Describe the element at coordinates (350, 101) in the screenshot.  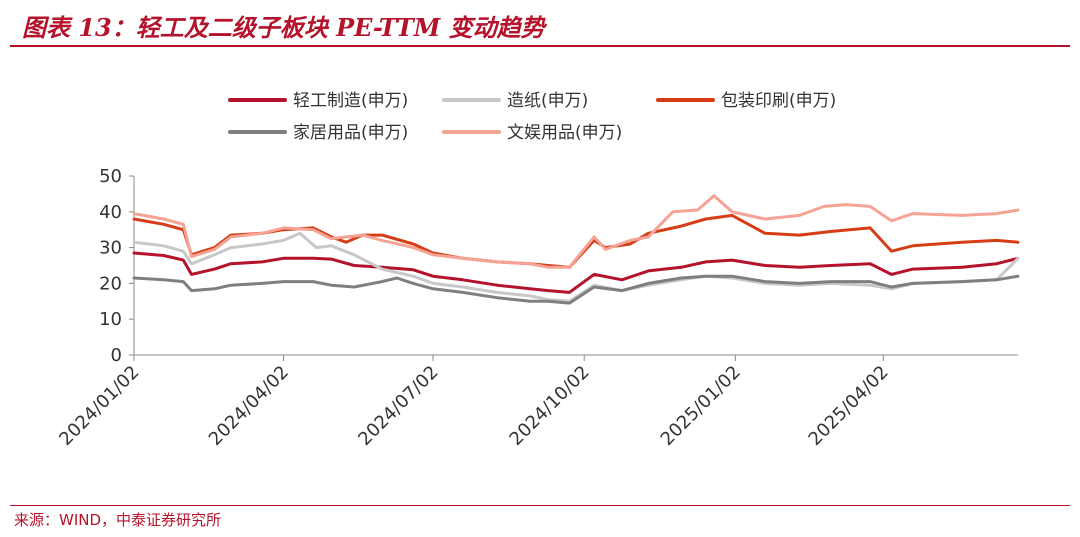
I see `legend-label: 轻工制造(申万)` at that location.